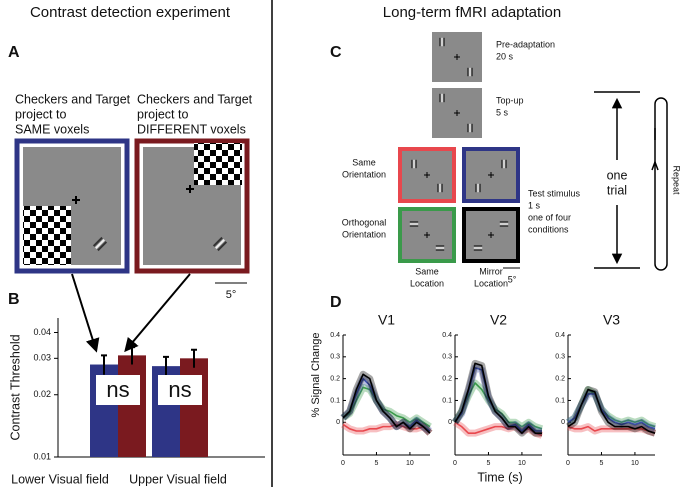 Image resolution: width=684 pixels, height=487 pixels. What do you see at coordinates (191, 129) in the screenshot?
I see `caption: DIFFERENT voxels` at bounding box center [191, 129].